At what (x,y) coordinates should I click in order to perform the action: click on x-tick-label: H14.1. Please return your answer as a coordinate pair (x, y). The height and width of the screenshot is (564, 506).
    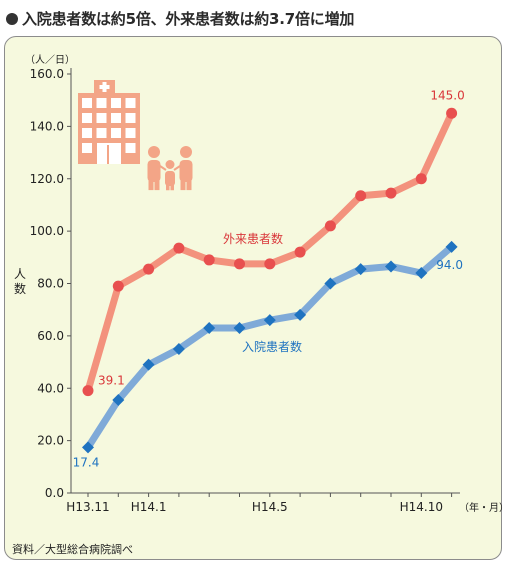
    Looking at the image, I should click on (149, 507).